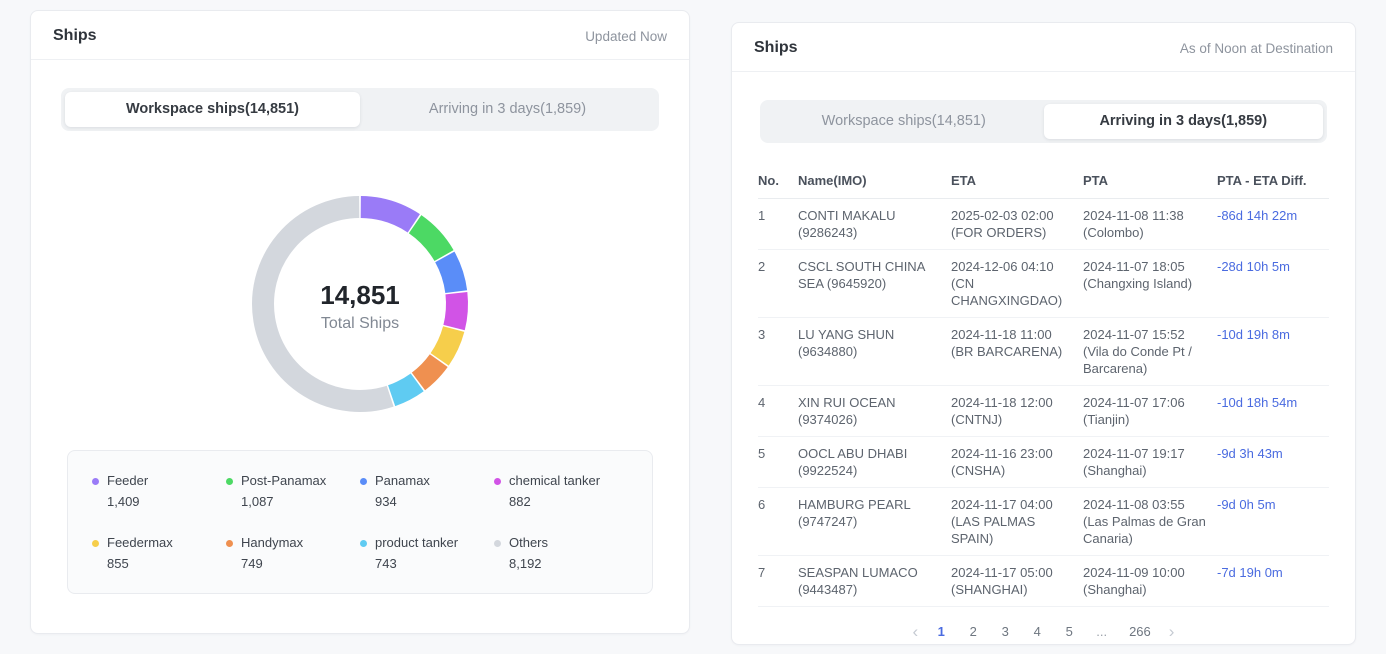 The width and height of the screenshot is (1386, 654). Describe the element at coordinates (762, 266) in the screenshot. I see `cell-no: 2` at that location.